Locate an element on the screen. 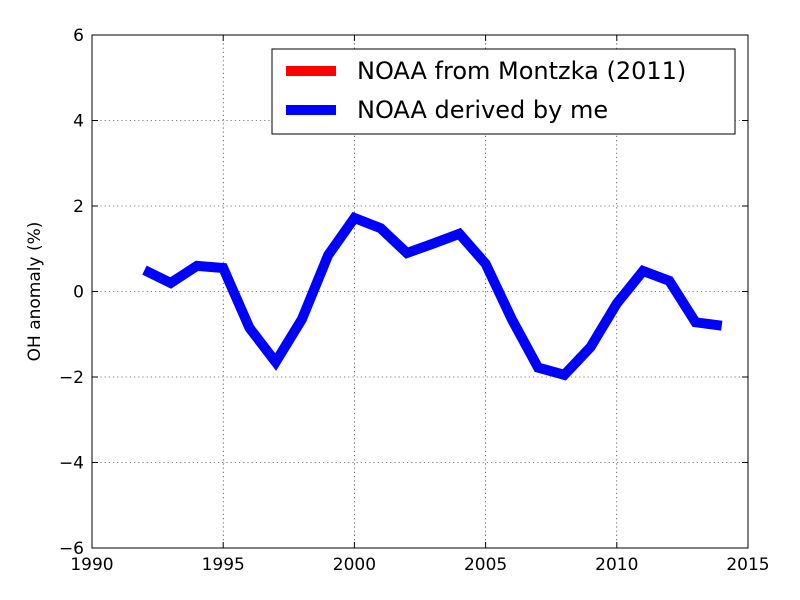 This screenshot has height=600, width=800. legend-label-0: NOAA from Montzka (2011) is located at coordinates (521, 71).